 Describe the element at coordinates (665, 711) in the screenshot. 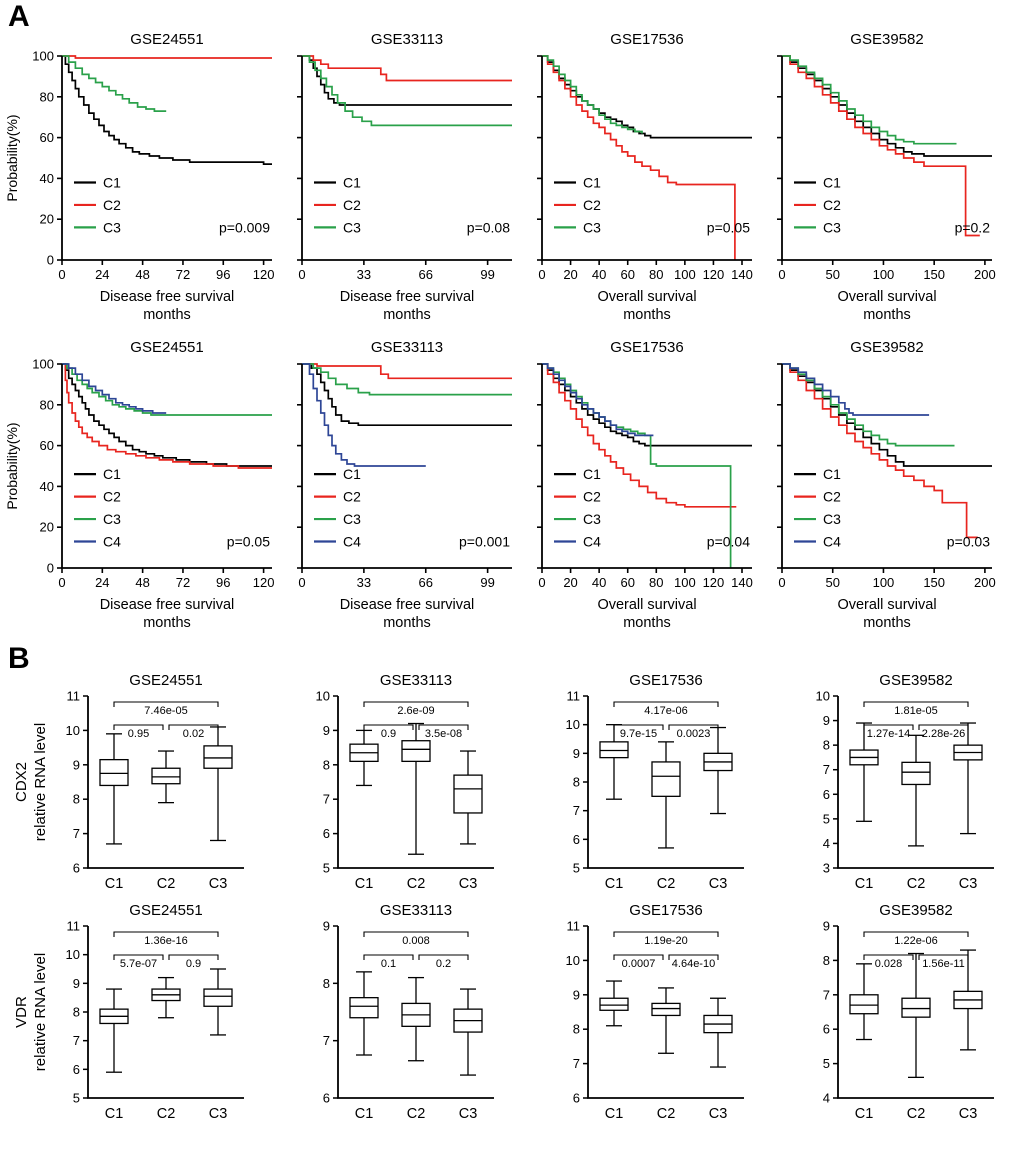

I see `pvalue-label: 4.17e-06` at that location.